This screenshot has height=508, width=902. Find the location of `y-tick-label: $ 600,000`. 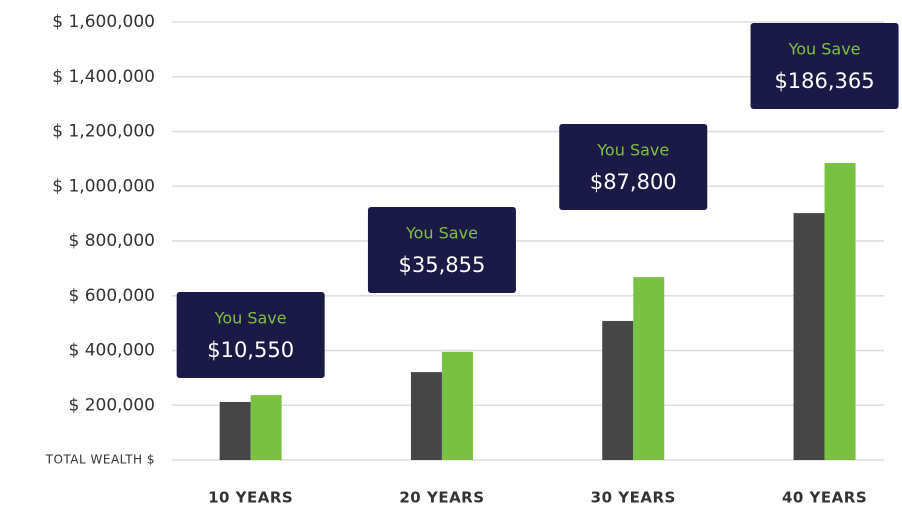

y-tick-label: $ 600,000 is located at coordinates (111, 296).